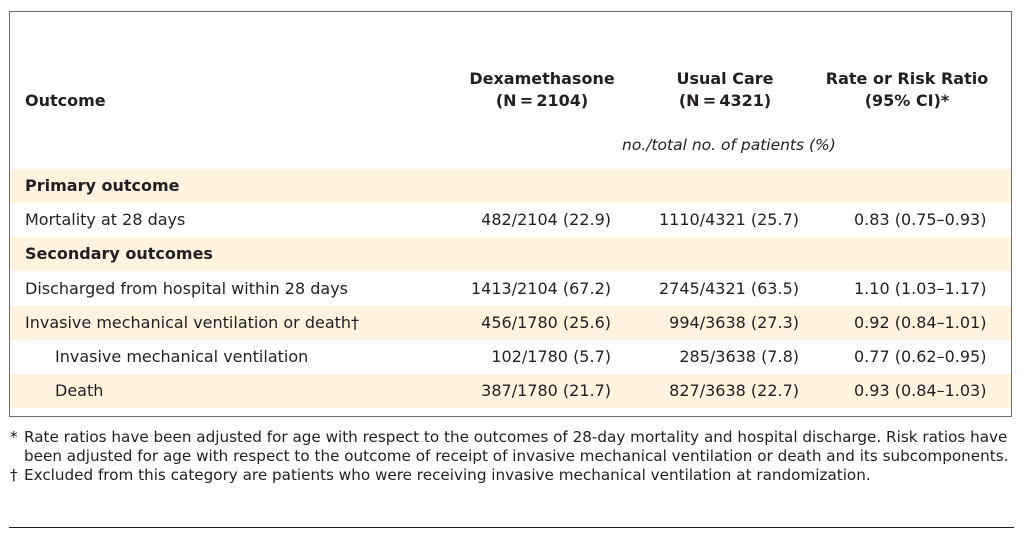  Describe the element at coordinates (105, 219) in the screenshot. I see `row-label: Mortality at 28 days` at that location.